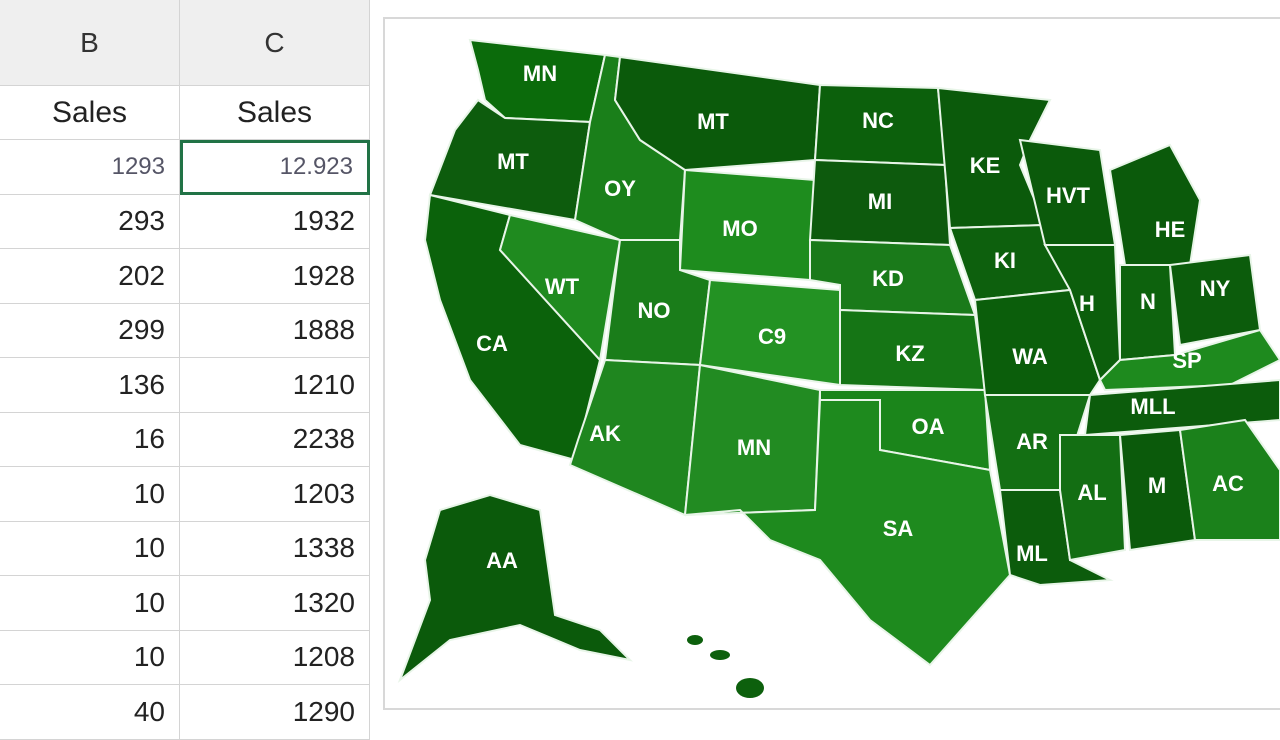 Image resolution: width=1280 pixels, height=740 pixels. I want to click on cell: 12.923, so click(275, 167).